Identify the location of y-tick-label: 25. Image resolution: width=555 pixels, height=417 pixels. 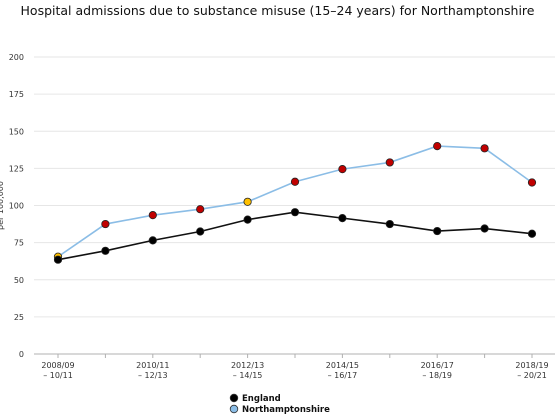
(19, 317).